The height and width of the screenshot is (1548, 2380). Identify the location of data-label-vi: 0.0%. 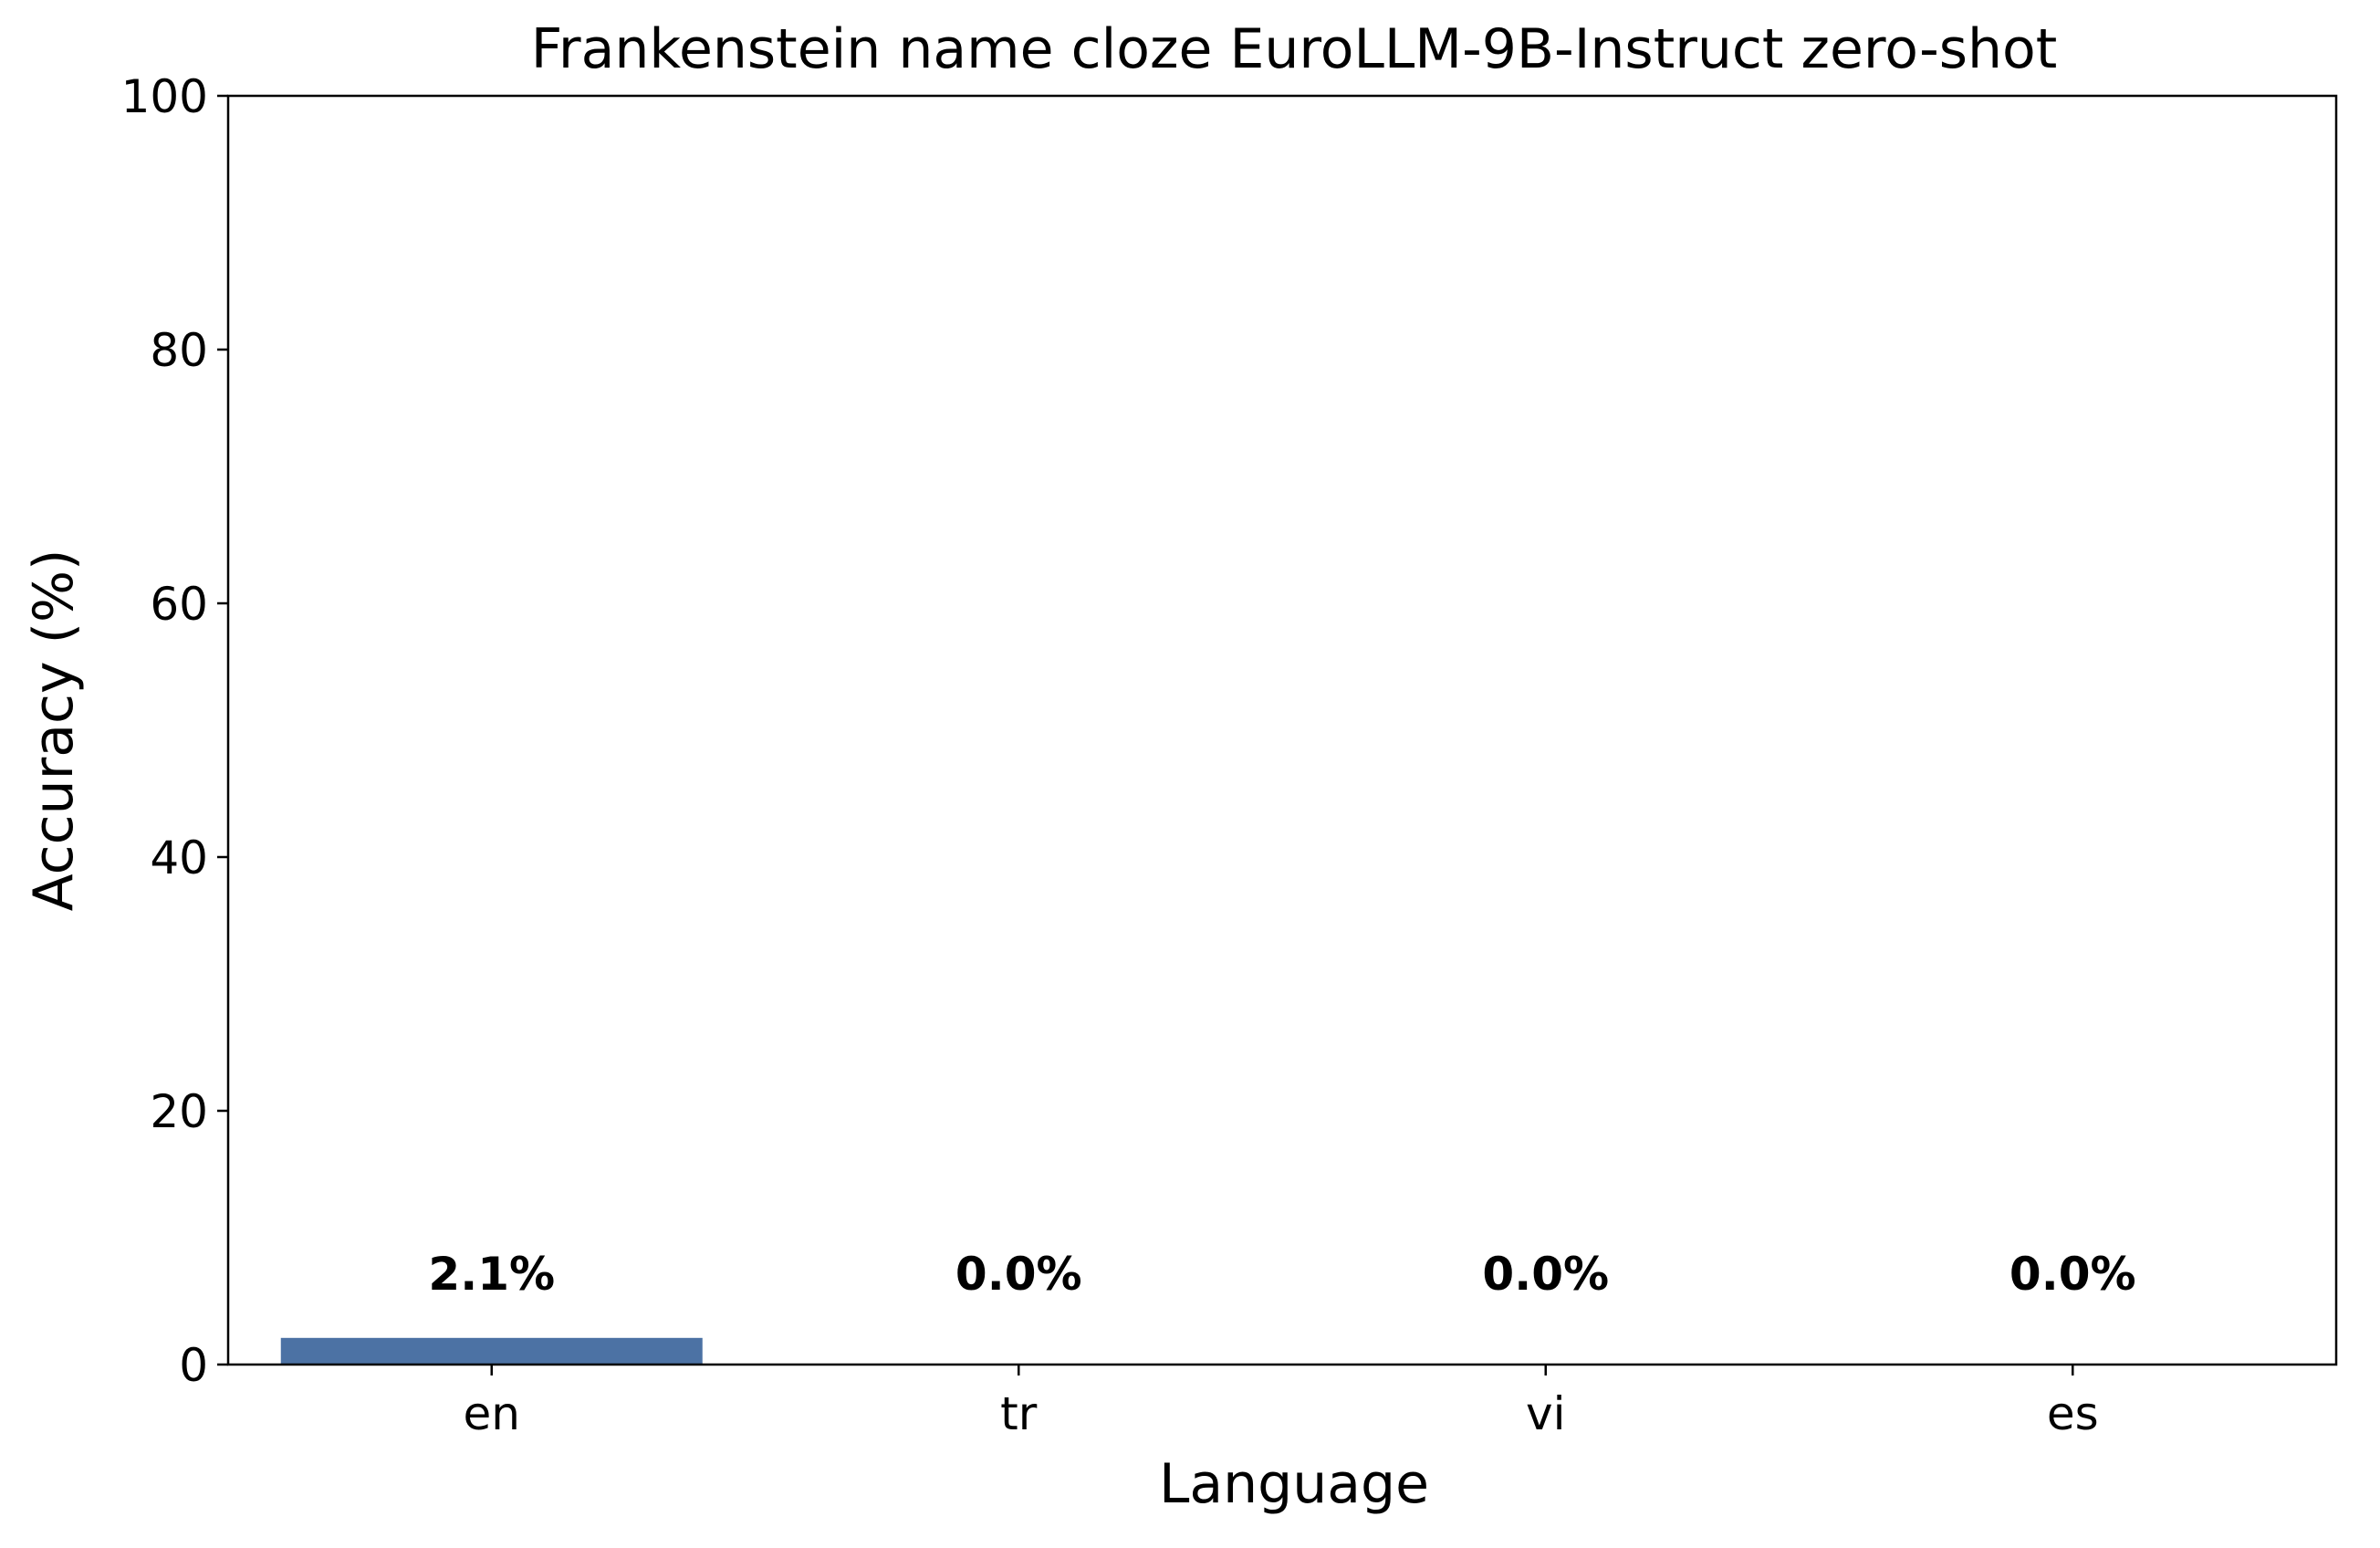
(1545, 1274).